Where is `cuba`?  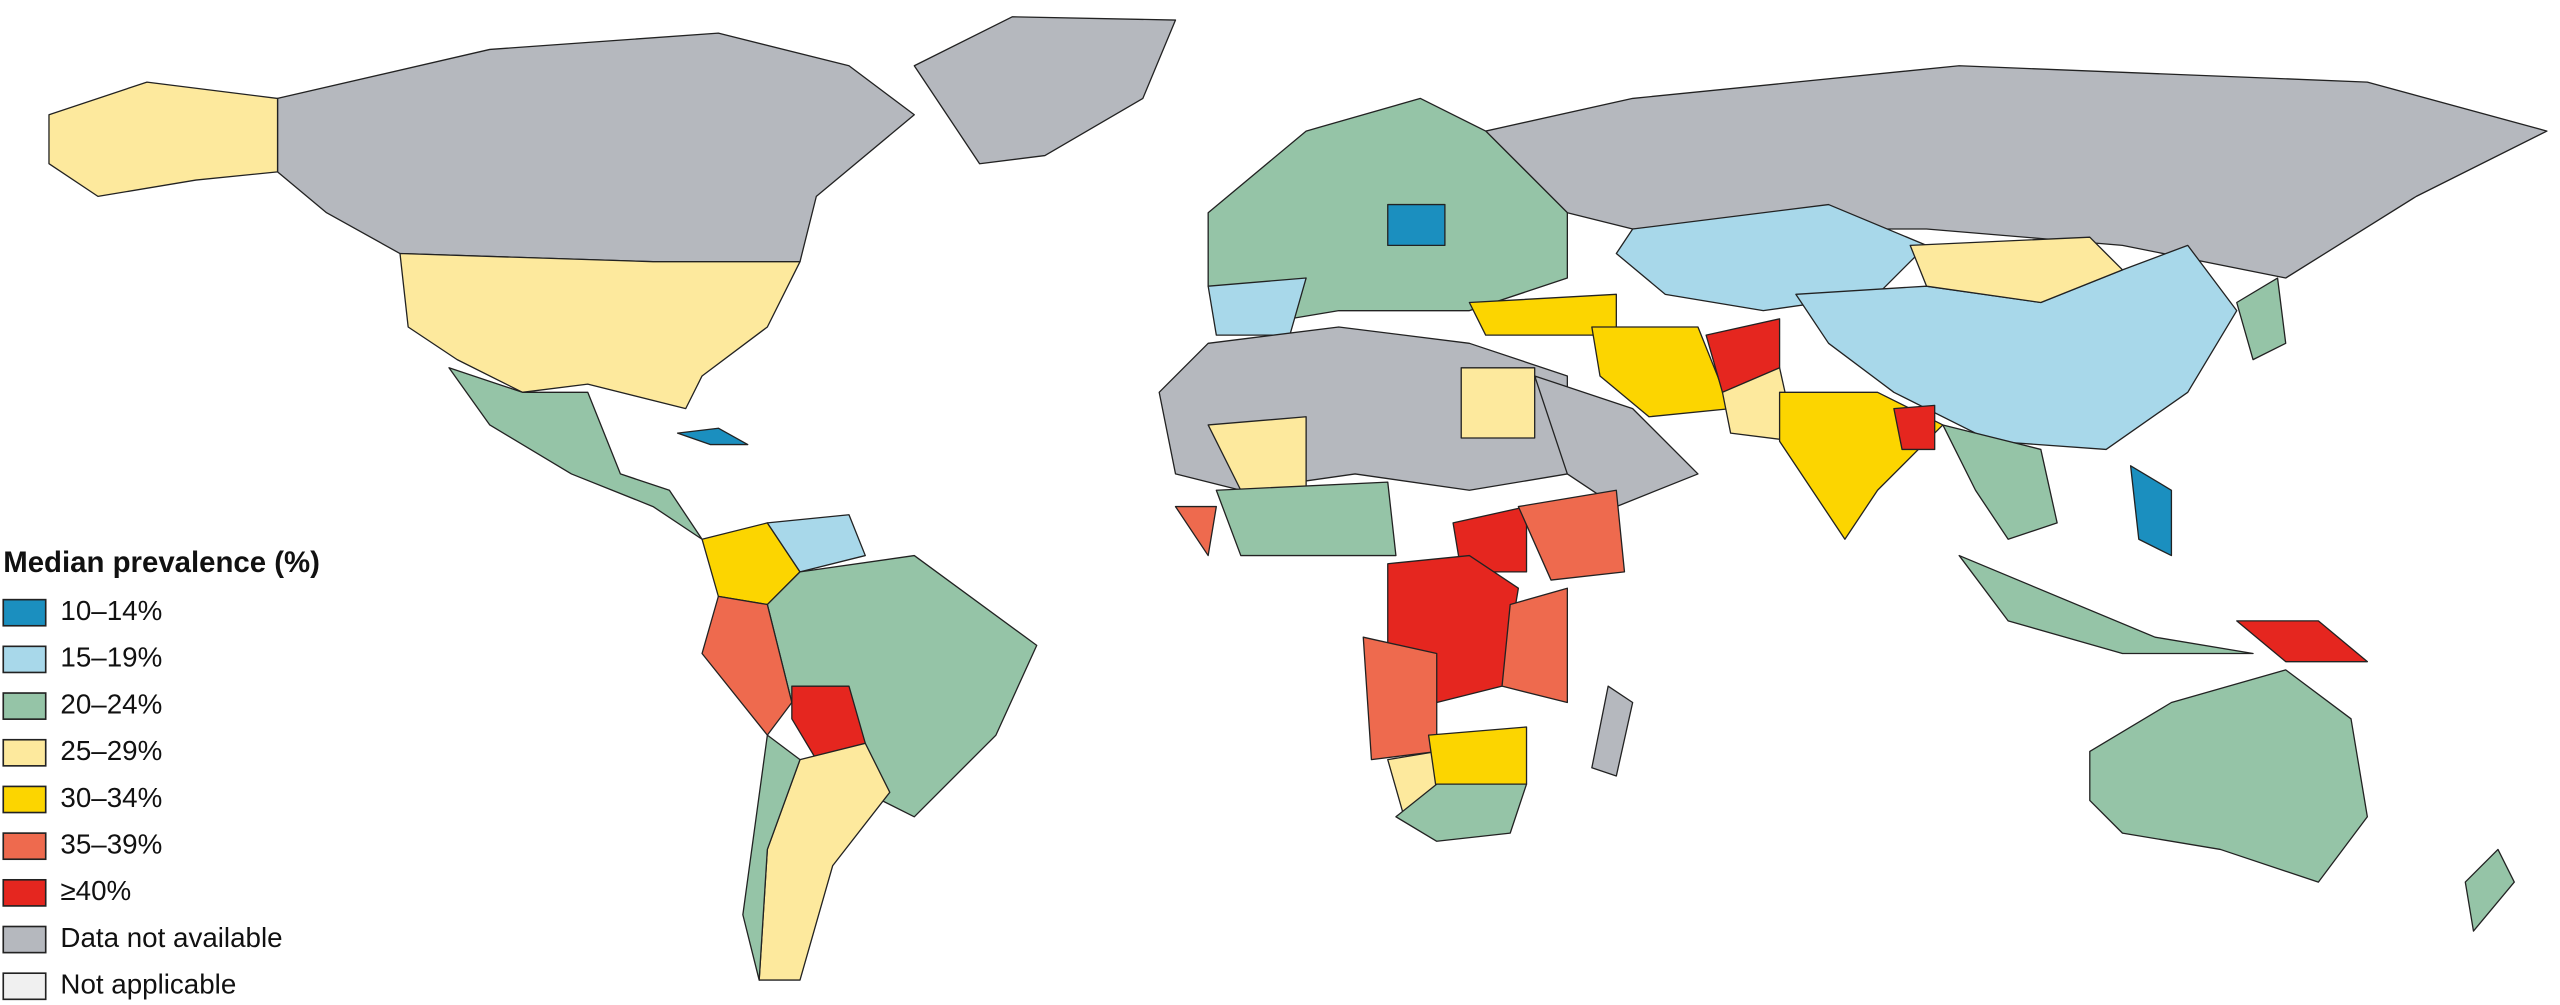
cuba is located at coordinates (712, 436).